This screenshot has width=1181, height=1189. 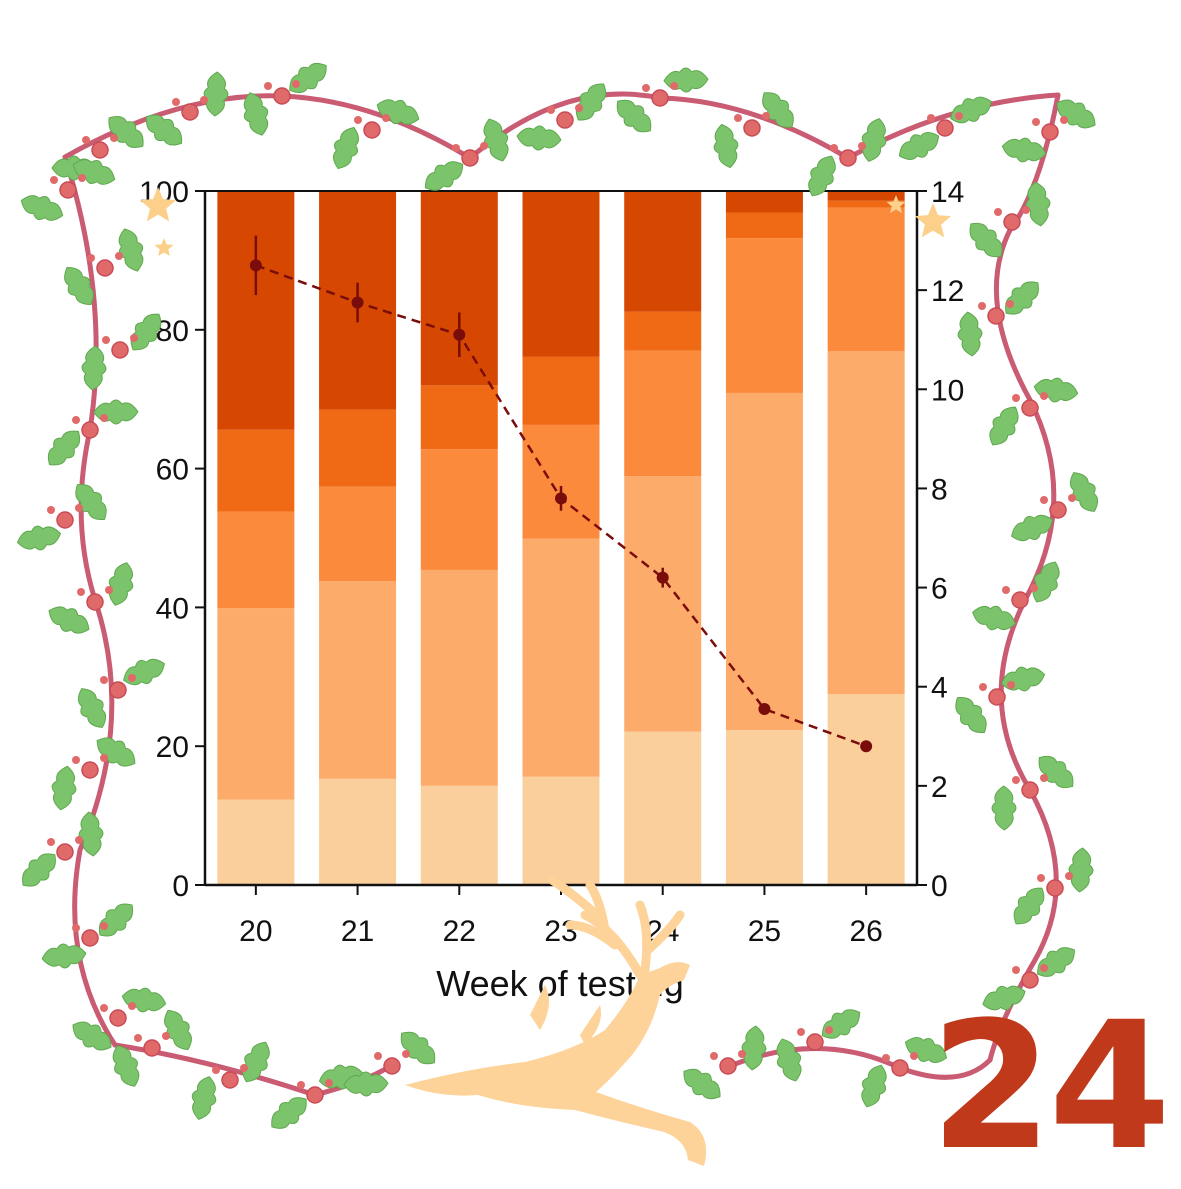 I want to click on reindeer-legs, so click(x=565, y=1015).